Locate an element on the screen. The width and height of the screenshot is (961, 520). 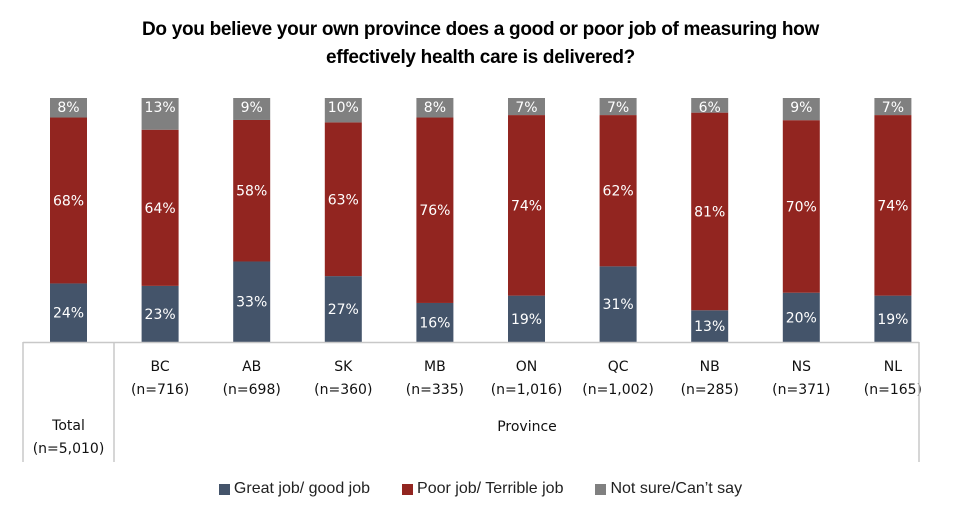
category-label-nb: NB is located at coordinates (710, 367).